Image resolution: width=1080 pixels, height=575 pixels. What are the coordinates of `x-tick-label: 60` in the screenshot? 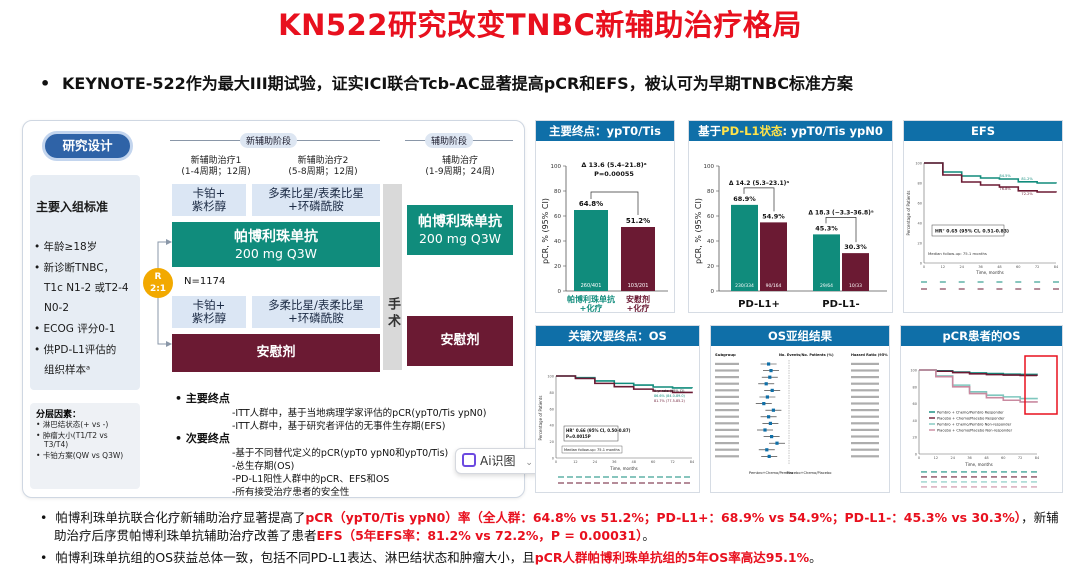 It's located at (1018, 267).